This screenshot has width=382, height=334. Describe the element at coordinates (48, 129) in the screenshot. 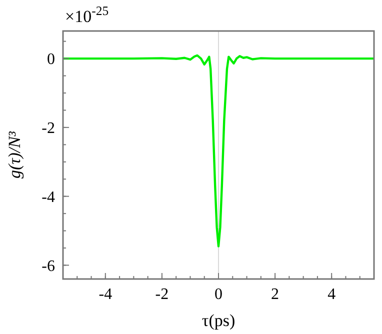

I see `y-tick-label: -2` at that location.